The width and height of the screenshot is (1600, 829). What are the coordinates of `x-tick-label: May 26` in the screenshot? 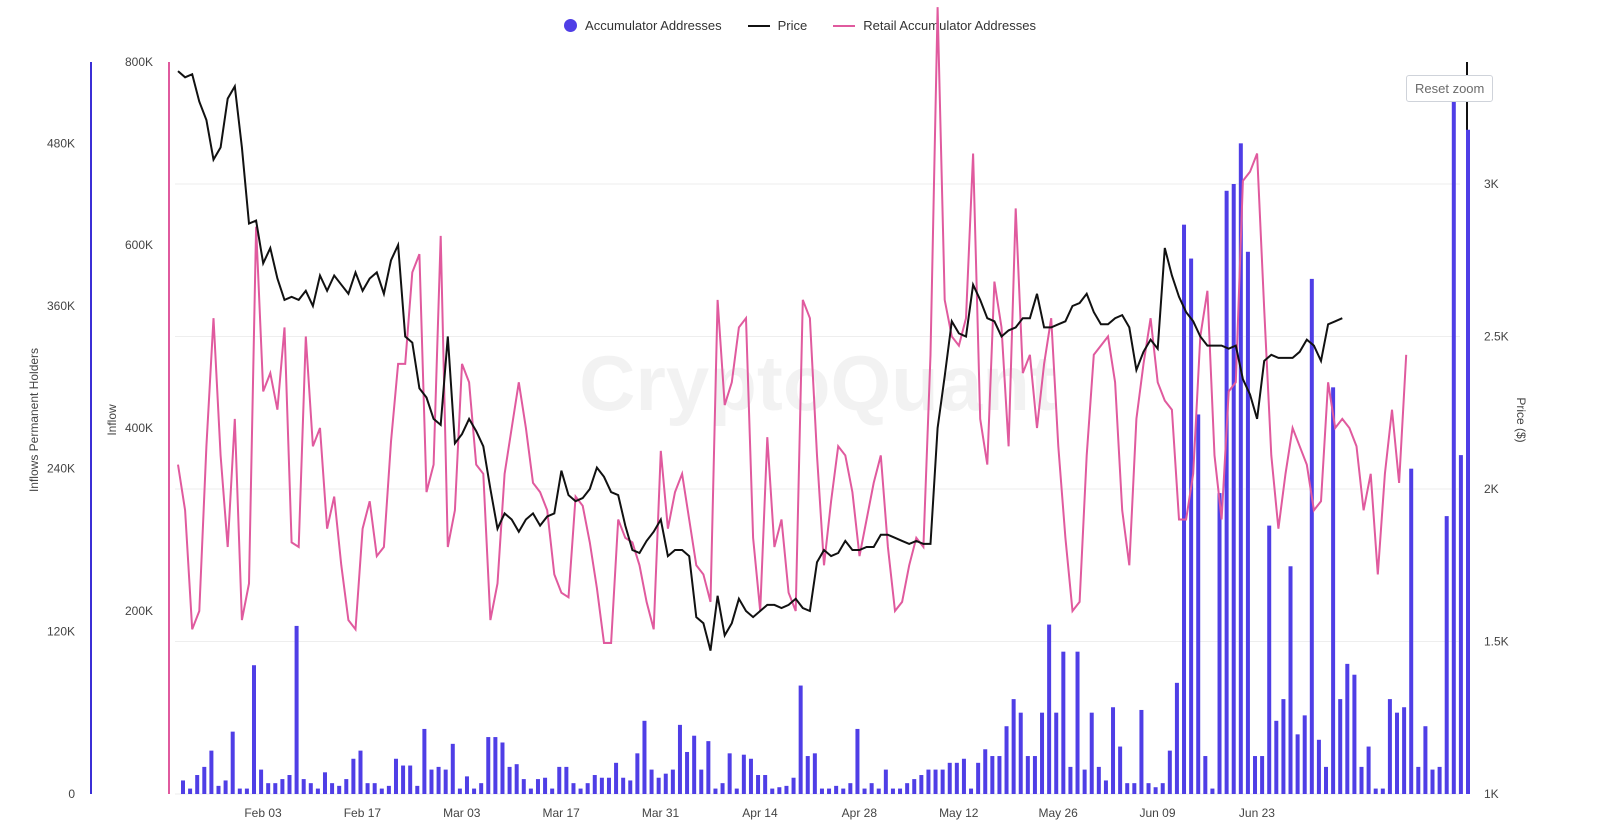 It's located at (1058, 813).